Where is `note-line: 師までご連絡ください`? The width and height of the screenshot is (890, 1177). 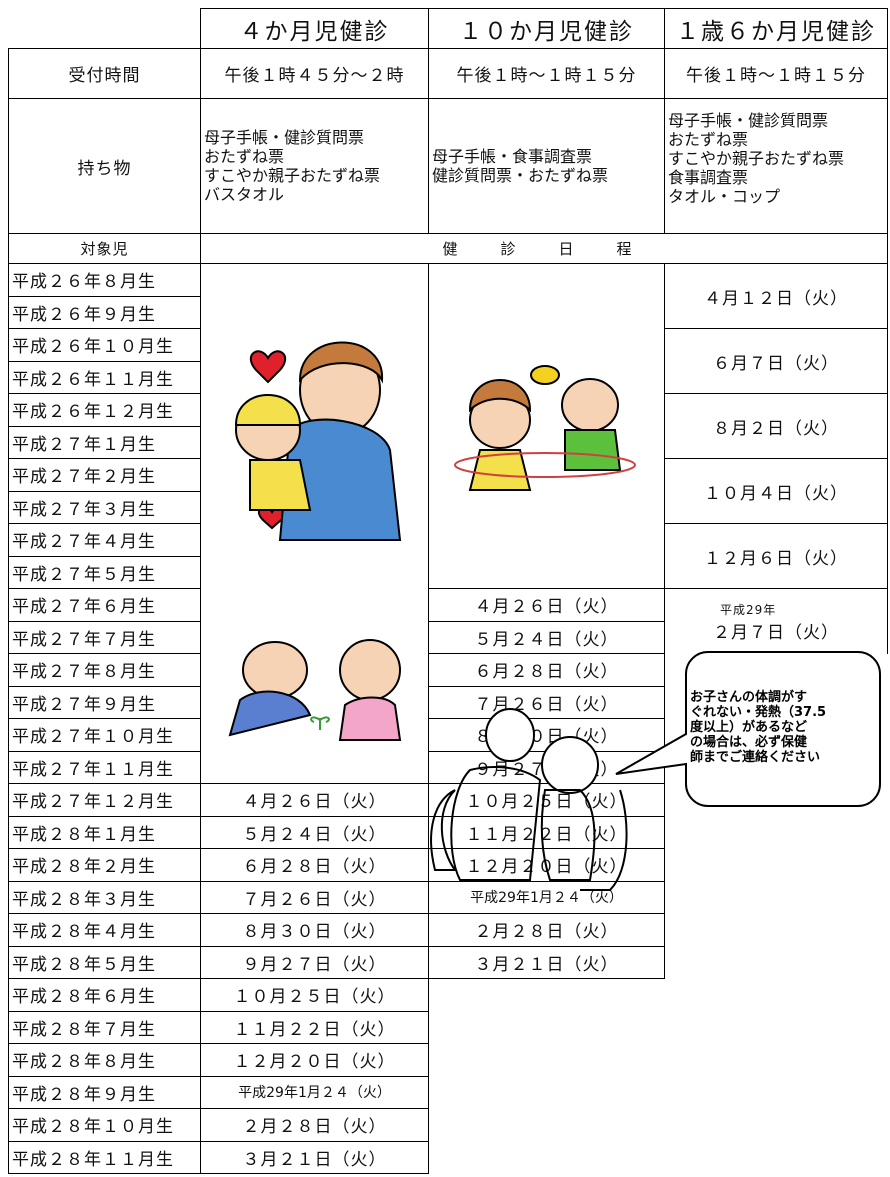
note-line: 師までご連絡ください is located at coordinates (755, 757).